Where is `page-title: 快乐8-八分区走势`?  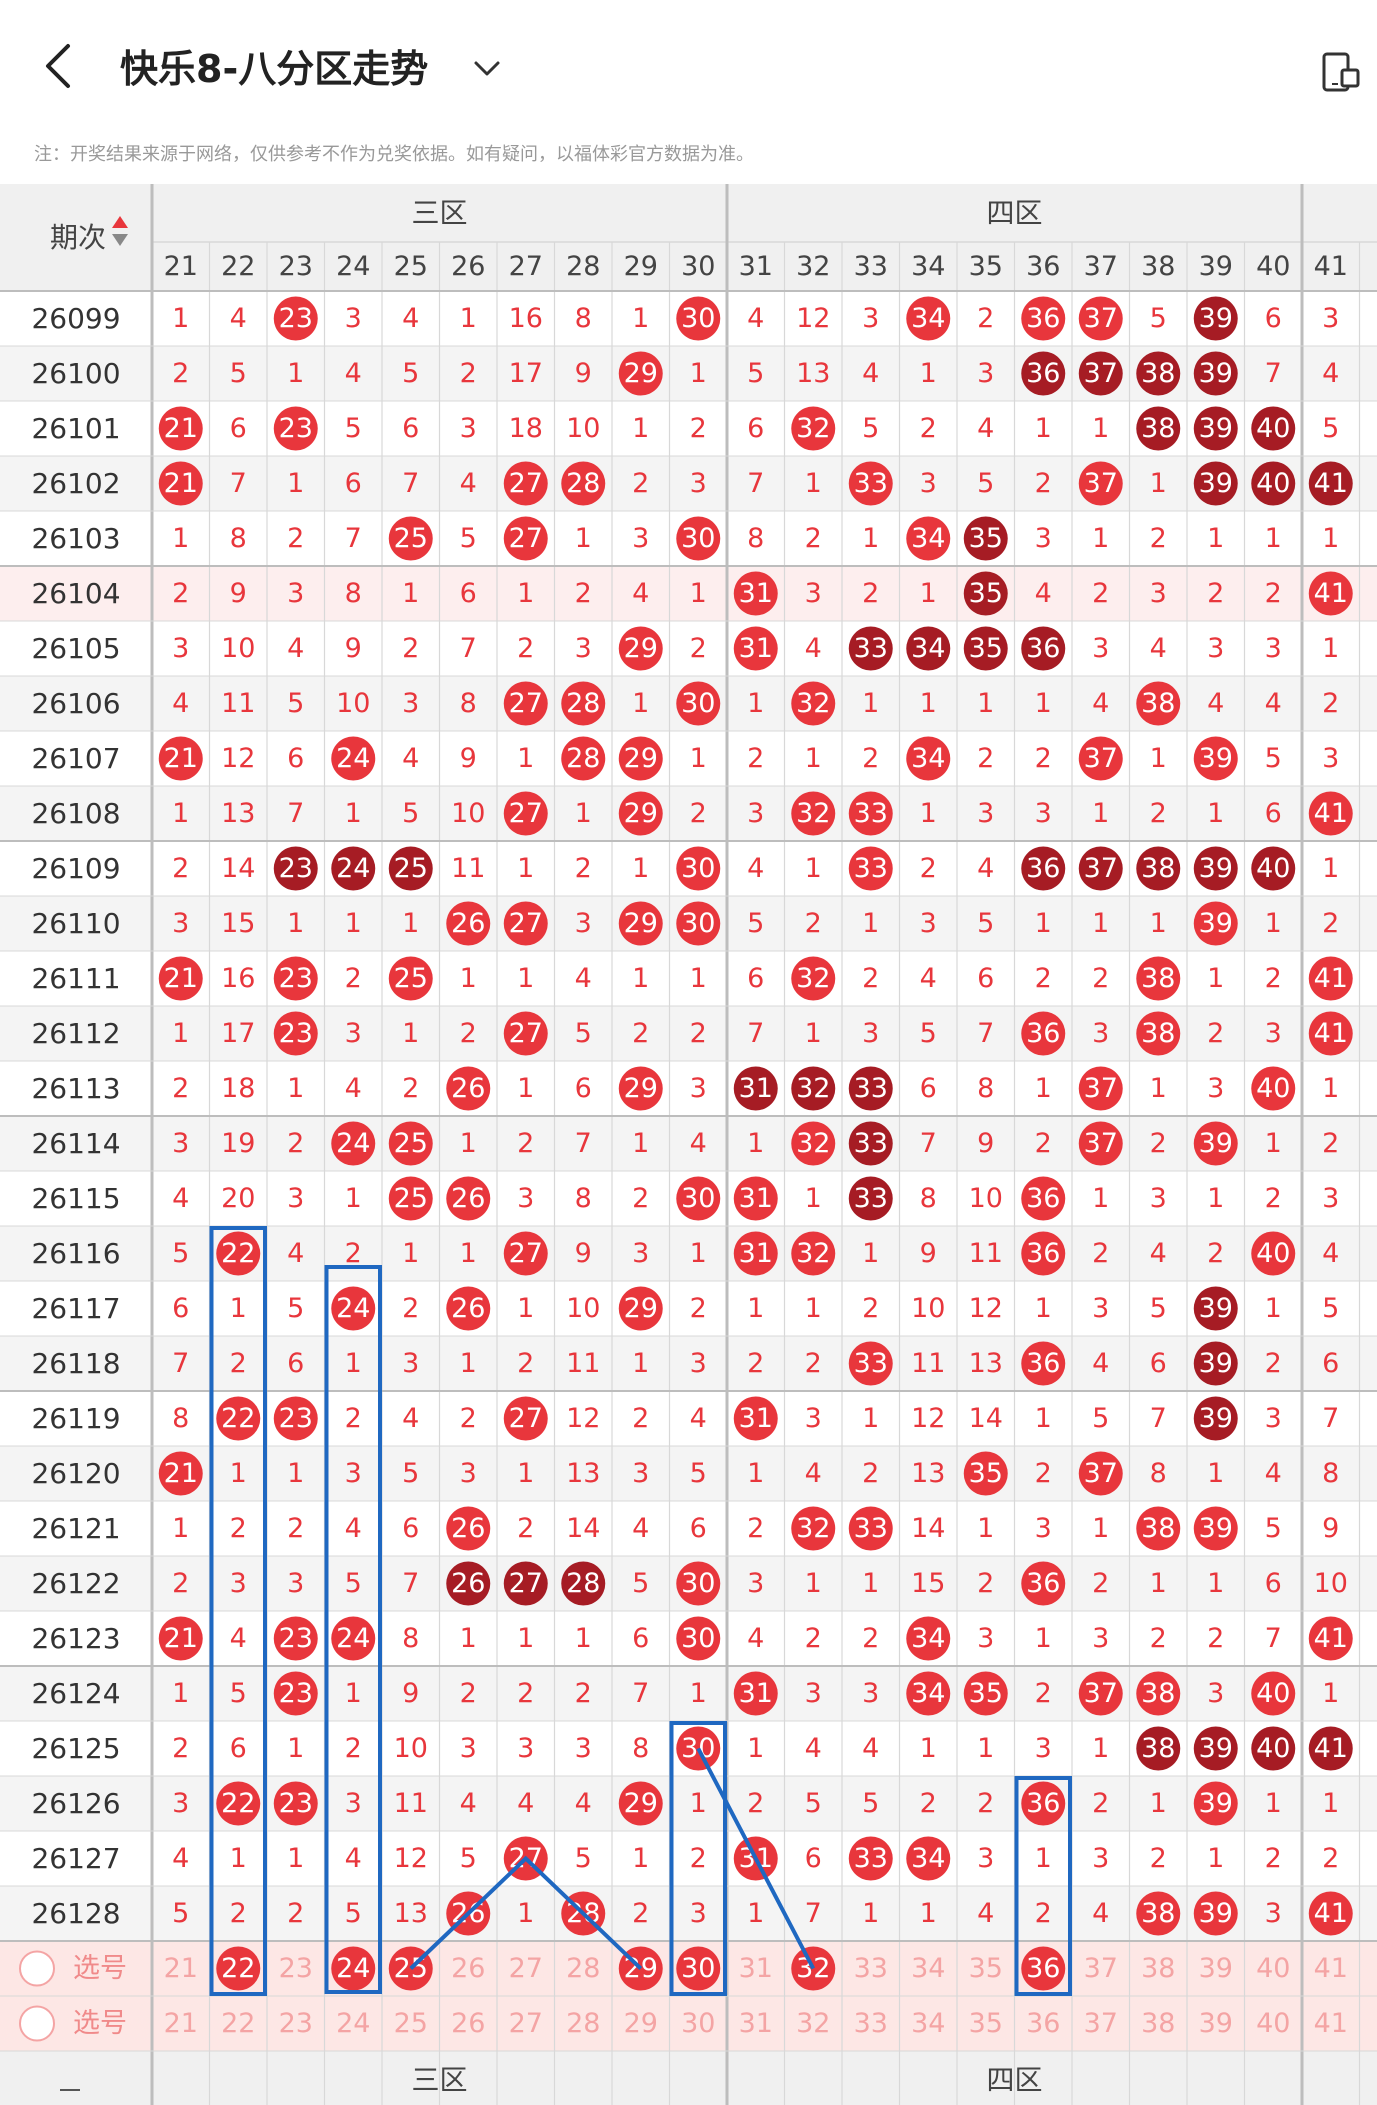
page-title: 快乐8-八分区走势 is located at coordinates (274, 69).